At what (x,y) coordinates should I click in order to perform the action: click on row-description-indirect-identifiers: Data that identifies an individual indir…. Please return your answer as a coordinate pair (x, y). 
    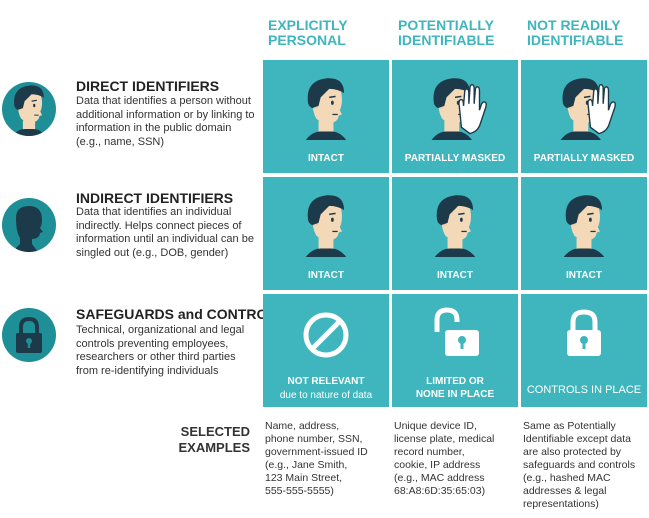
    Looking at the image, I should click on (165, 232).